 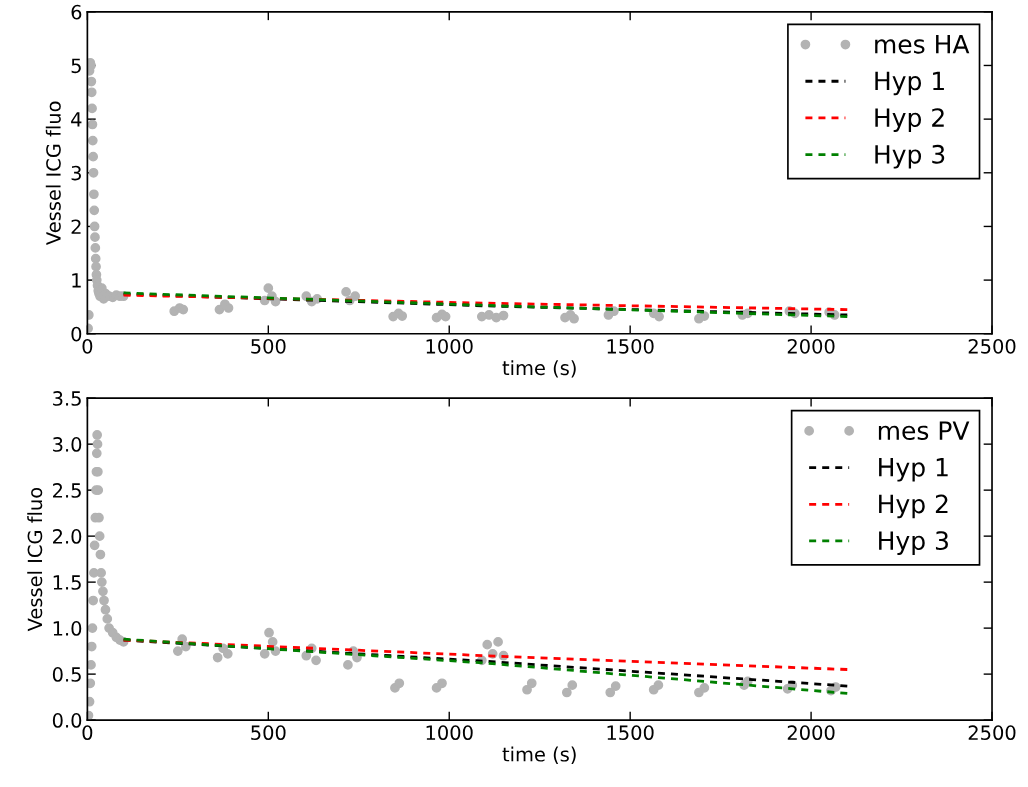 What do you see at coordinates (76, 12) in the screenshot?
I see `y-tick-label: 6` at bounding box center [76, 12].